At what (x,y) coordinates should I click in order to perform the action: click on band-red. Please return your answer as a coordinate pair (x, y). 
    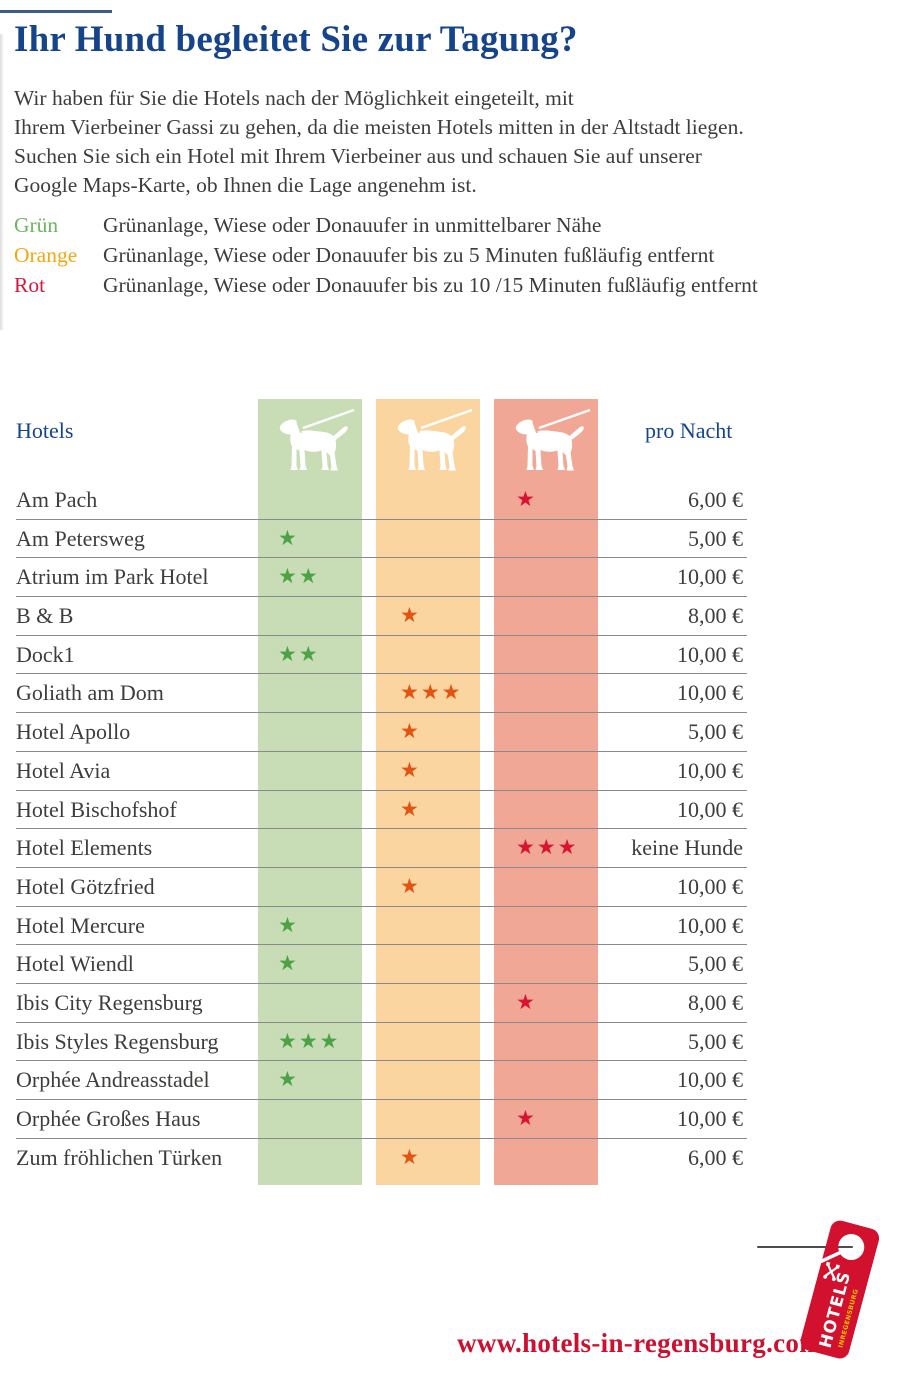
    Looking at the image, I should click on (546, 792).